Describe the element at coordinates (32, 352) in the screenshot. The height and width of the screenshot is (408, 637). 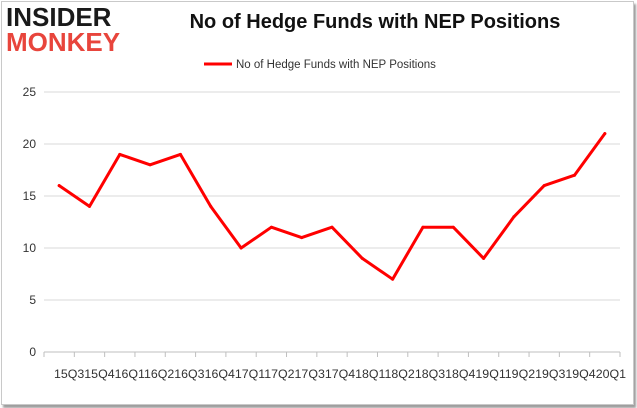
I see `y-tick-label: 0` at that location.